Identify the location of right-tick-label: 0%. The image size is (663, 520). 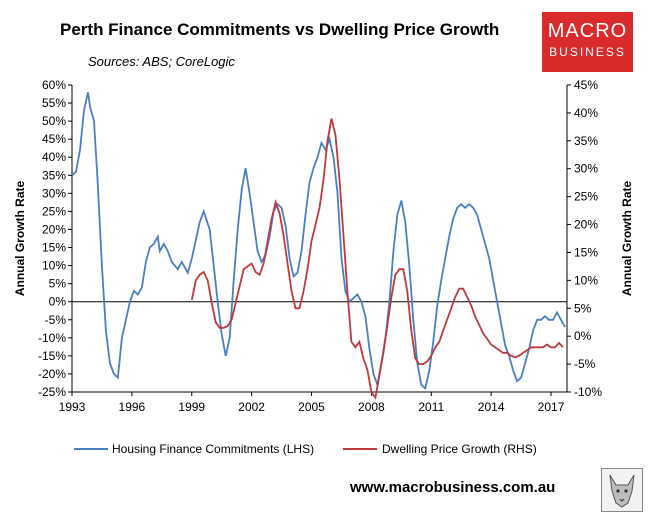
(583, 336).